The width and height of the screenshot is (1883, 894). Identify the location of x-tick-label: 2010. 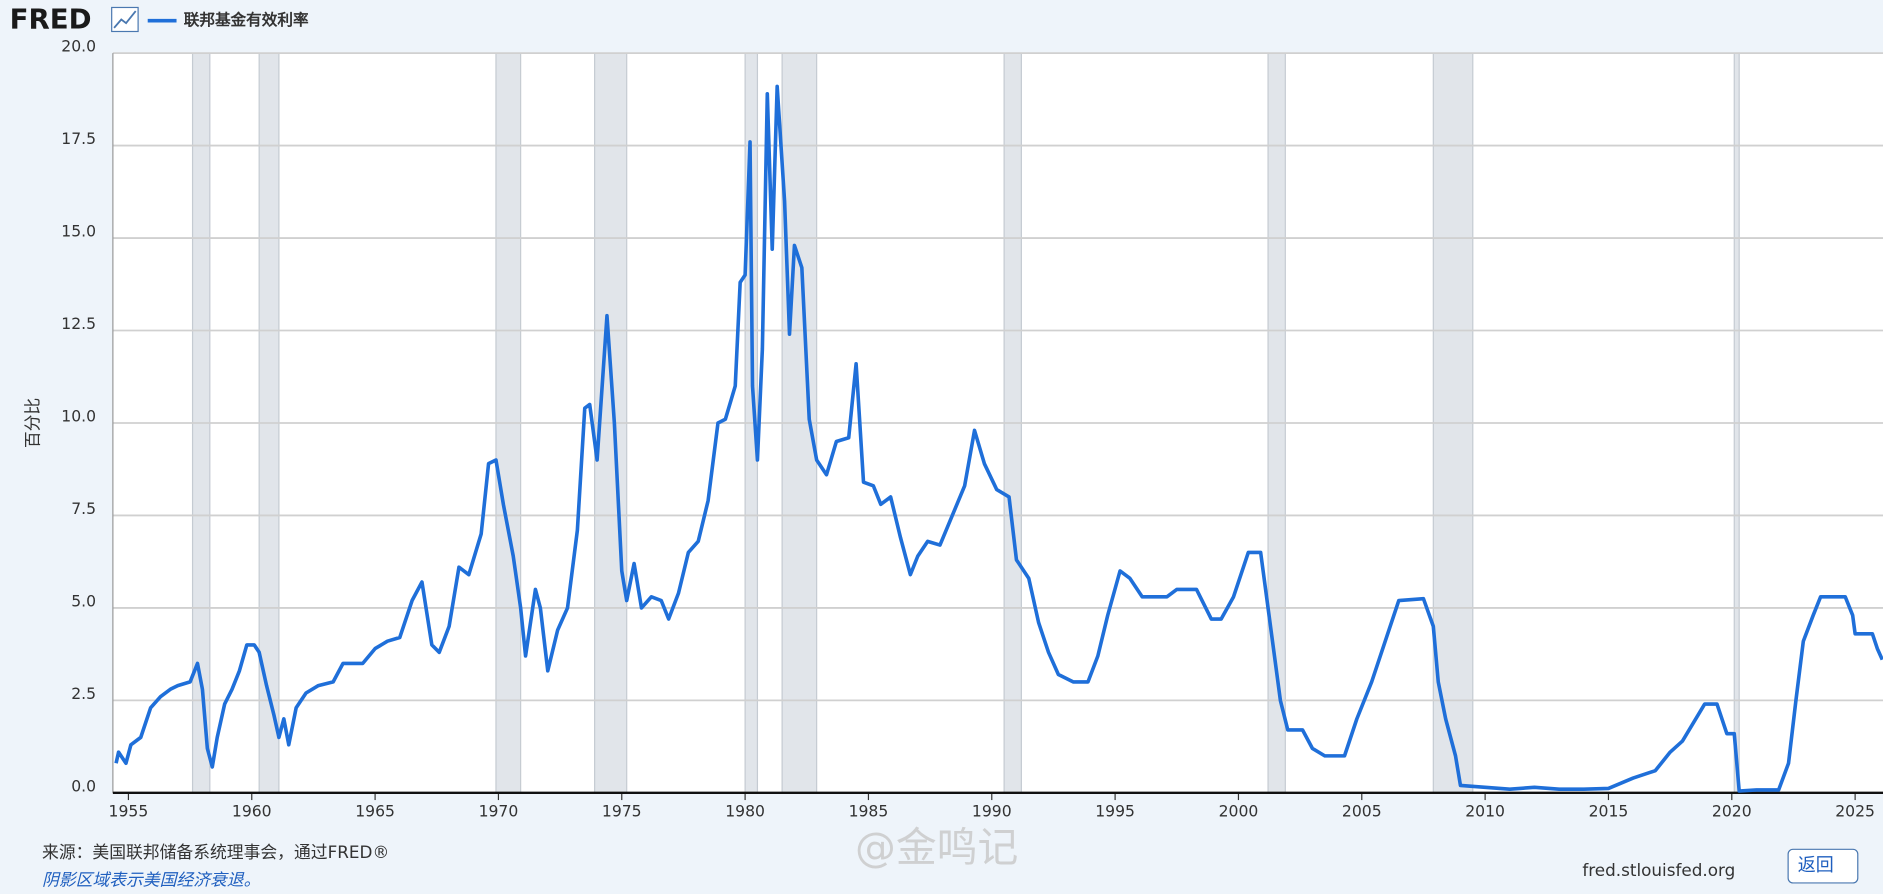
(1485, 812).